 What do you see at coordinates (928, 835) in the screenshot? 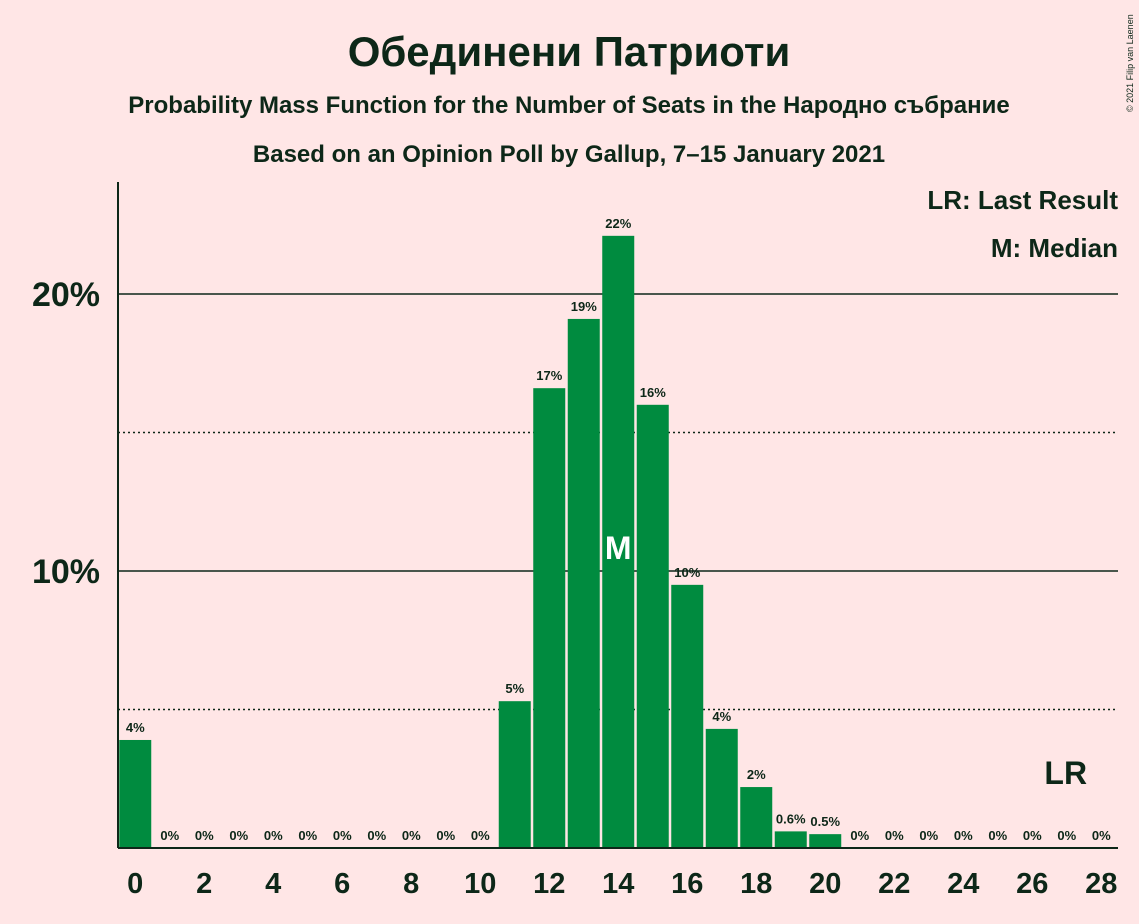
I see `value-label-seat-23: 0%` at bounding box center [928, 835].